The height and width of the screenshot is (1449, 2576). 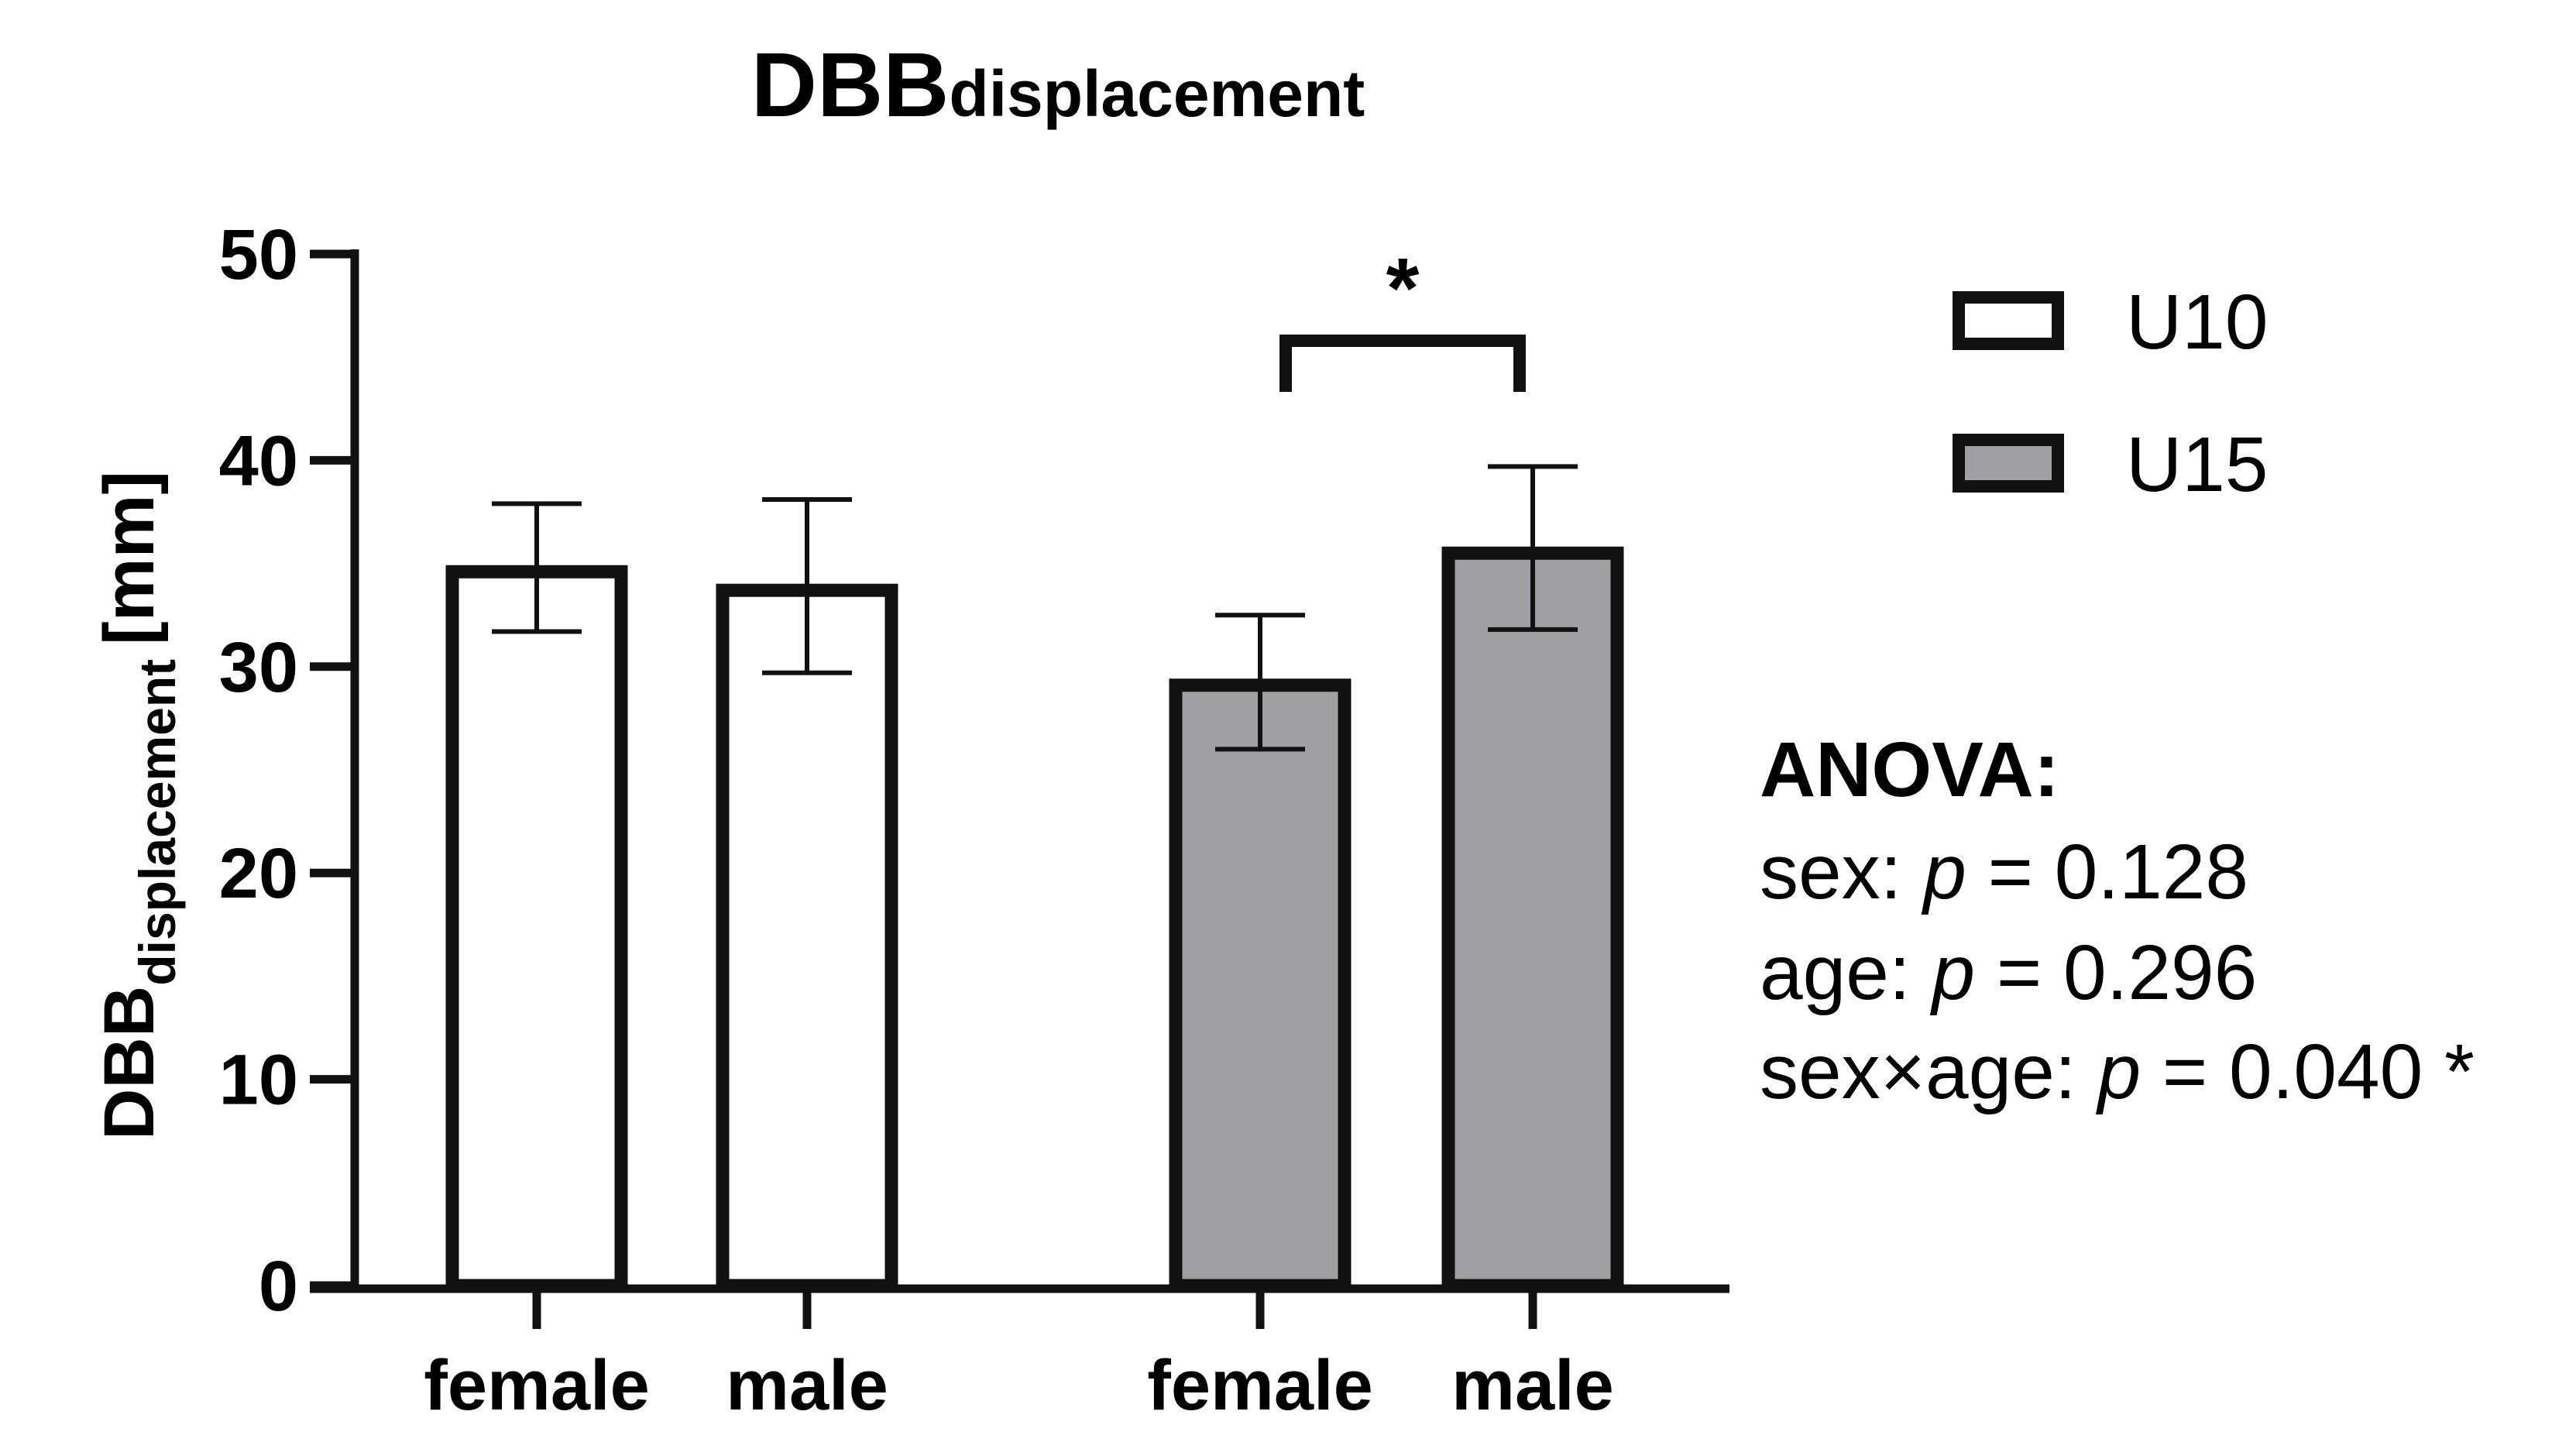 What do you see at coordinates (1260, 682) in the screenshot?
I see `error-bar-u15-female` at bounding box center [1260, 682].